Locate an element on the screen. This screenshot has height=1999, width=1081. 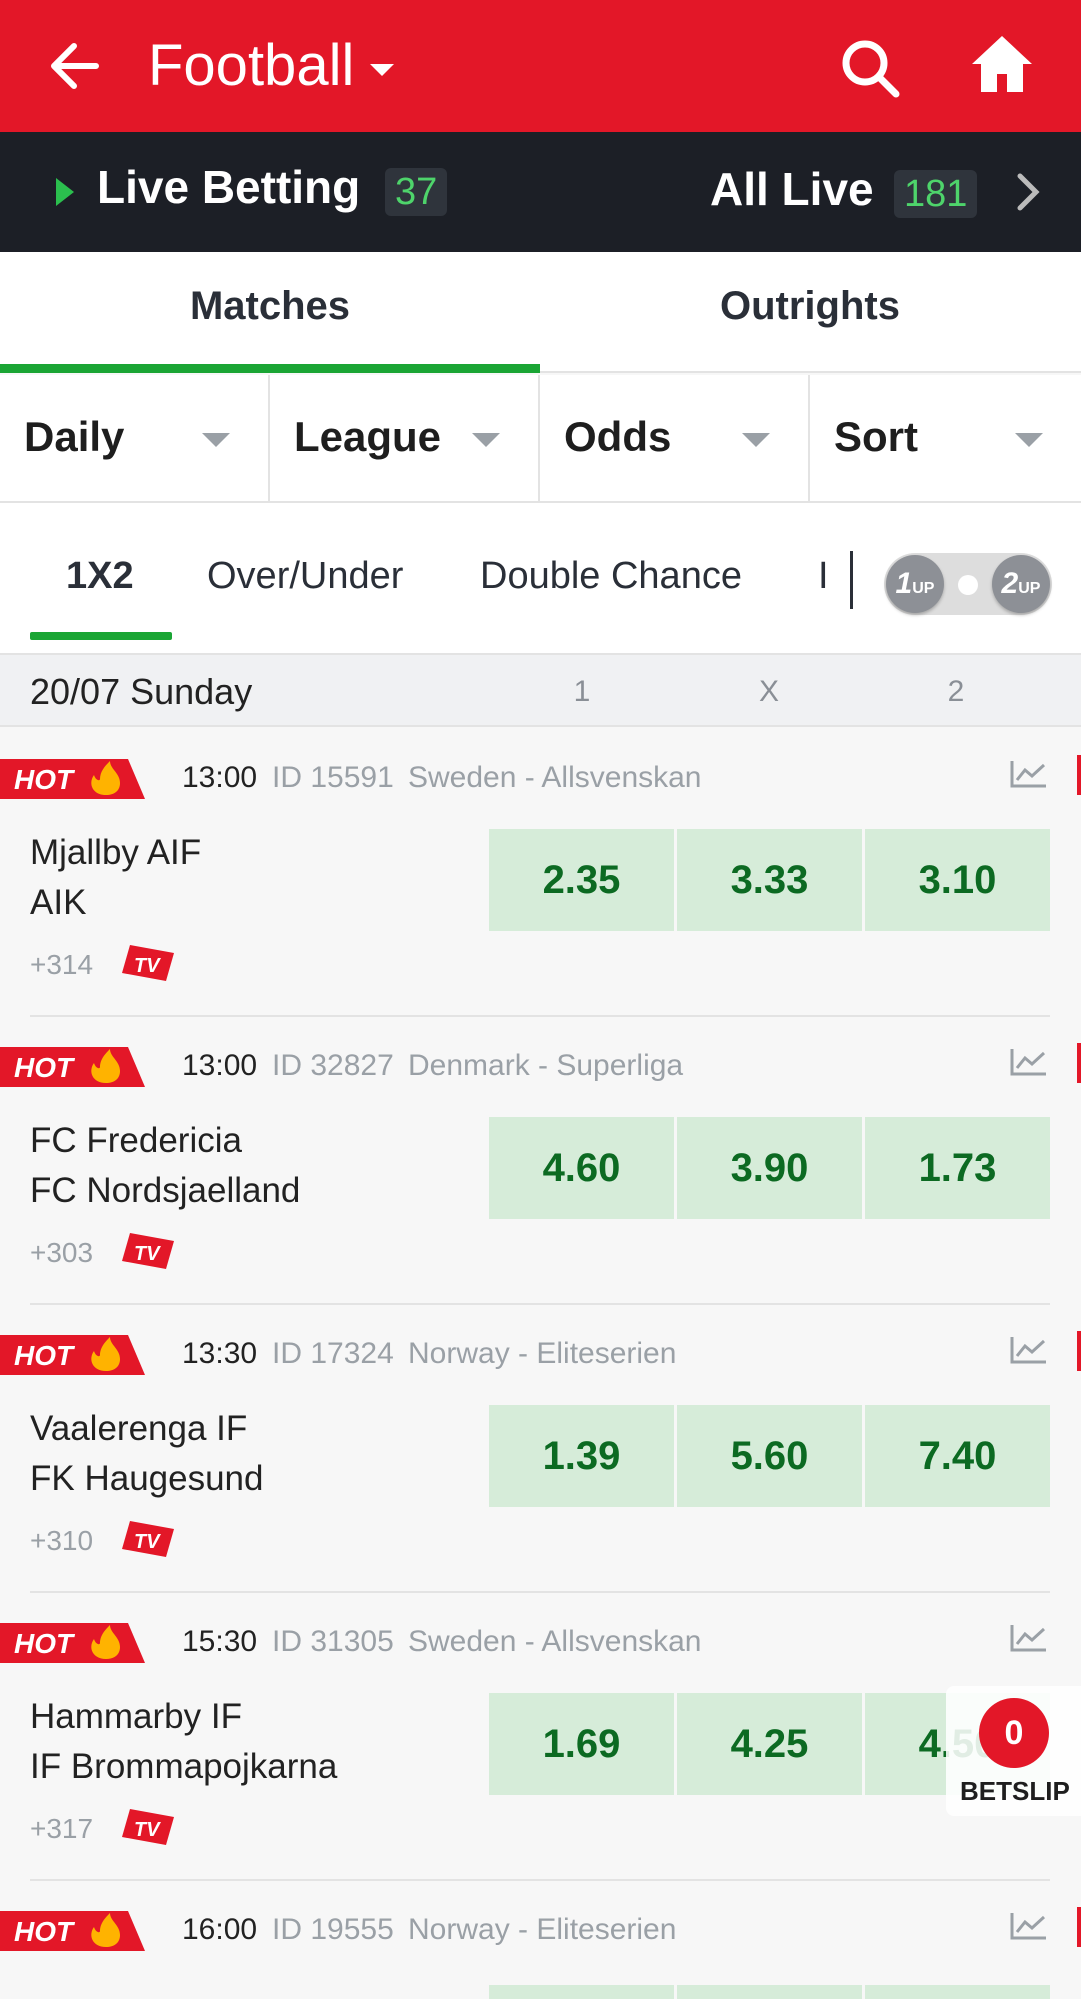
league-name: Sweden - Allsvenskan is located at coordinates (555, 777).